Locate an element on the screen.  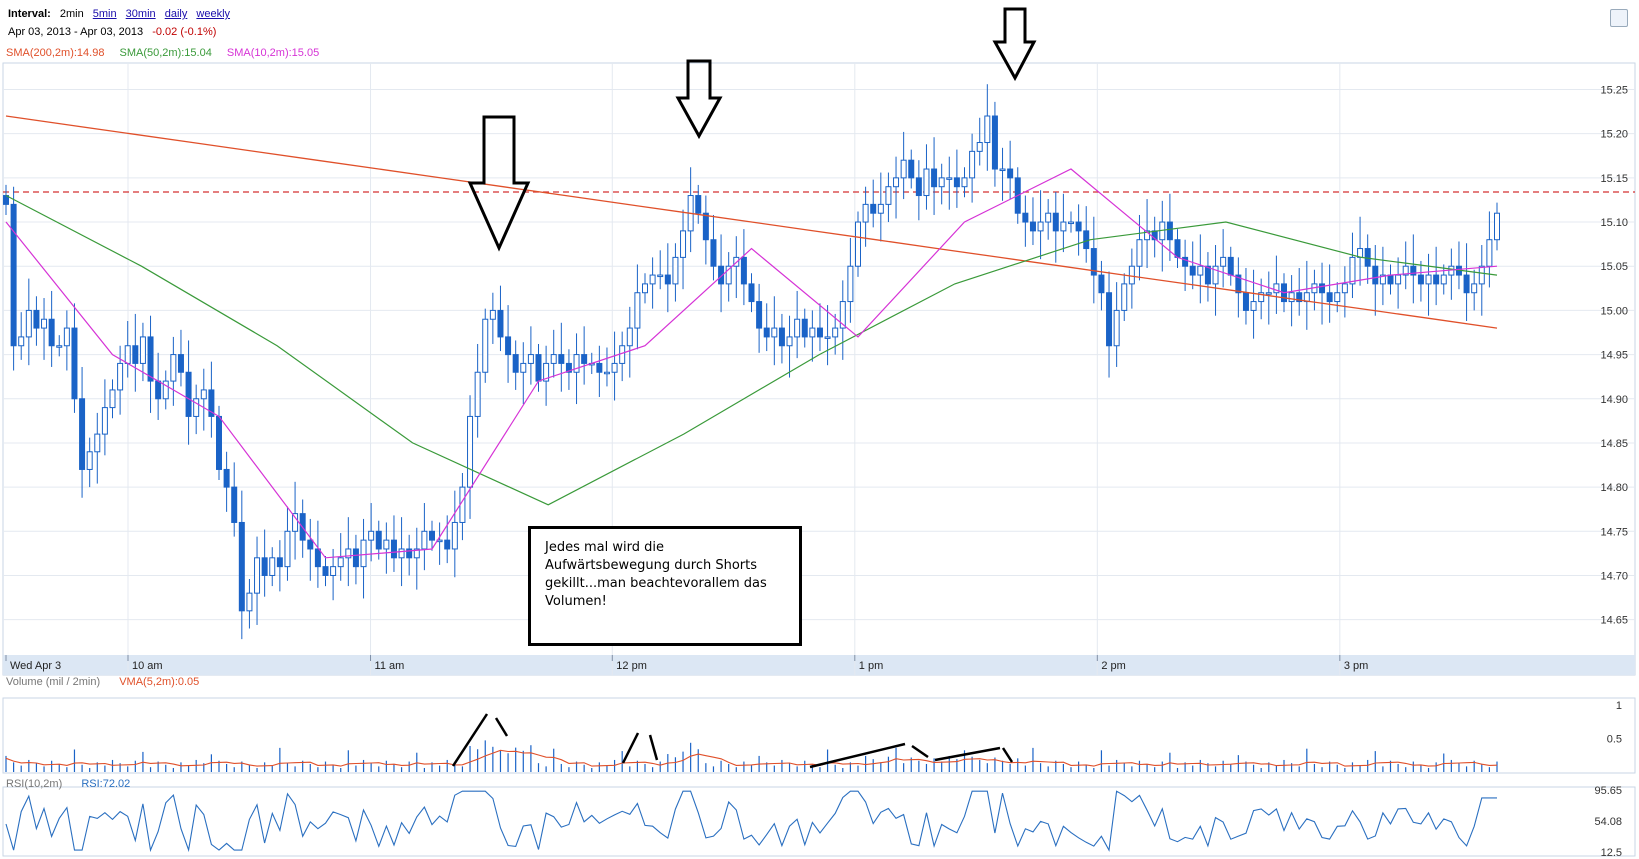
y-tick-label: 14.65 is located at coordinates (1614, 621).